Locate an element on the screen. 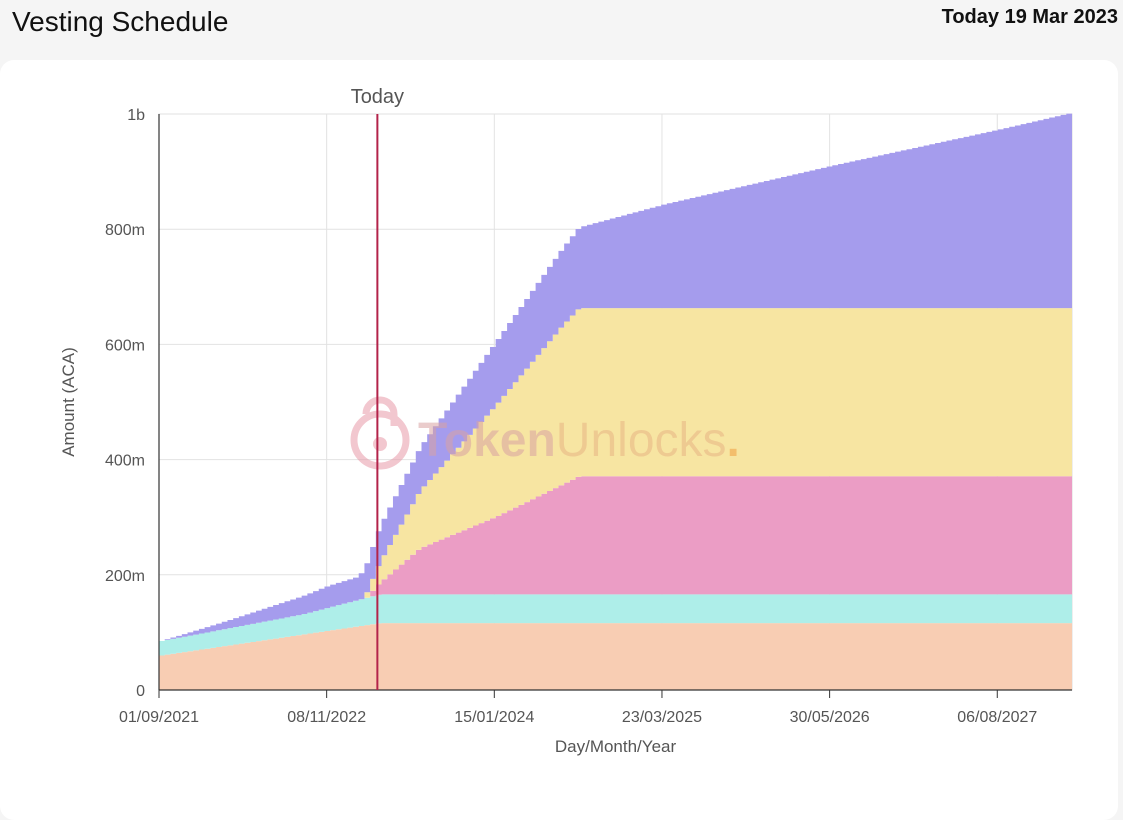  page-title: Vesting Schedule is located at coordinates (120, 21).